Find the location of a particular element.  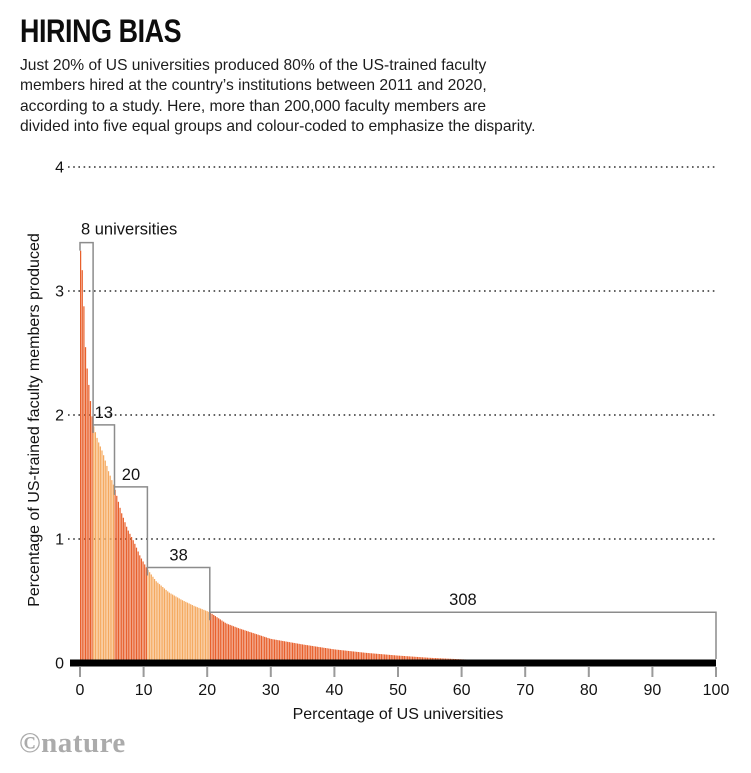

x-tick-label: 90 is located at coordinates (653, 690).